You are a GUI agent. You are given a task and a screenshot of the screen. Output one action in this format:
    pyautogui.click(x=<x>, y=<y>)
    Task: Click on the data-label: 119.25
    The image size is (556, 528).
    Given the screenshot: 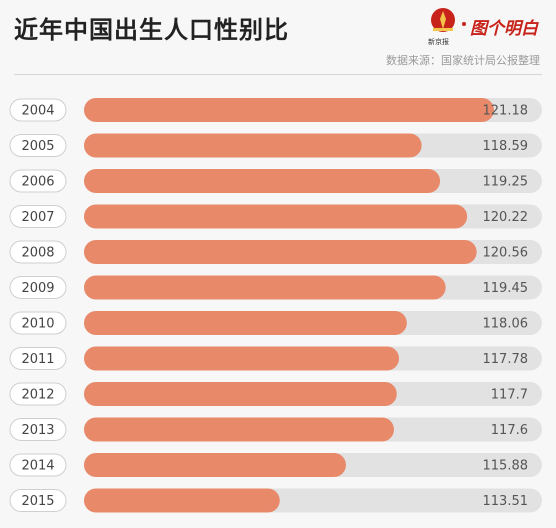 What is the action you would take?
    pyautogui.click(x=506, y=182)
    